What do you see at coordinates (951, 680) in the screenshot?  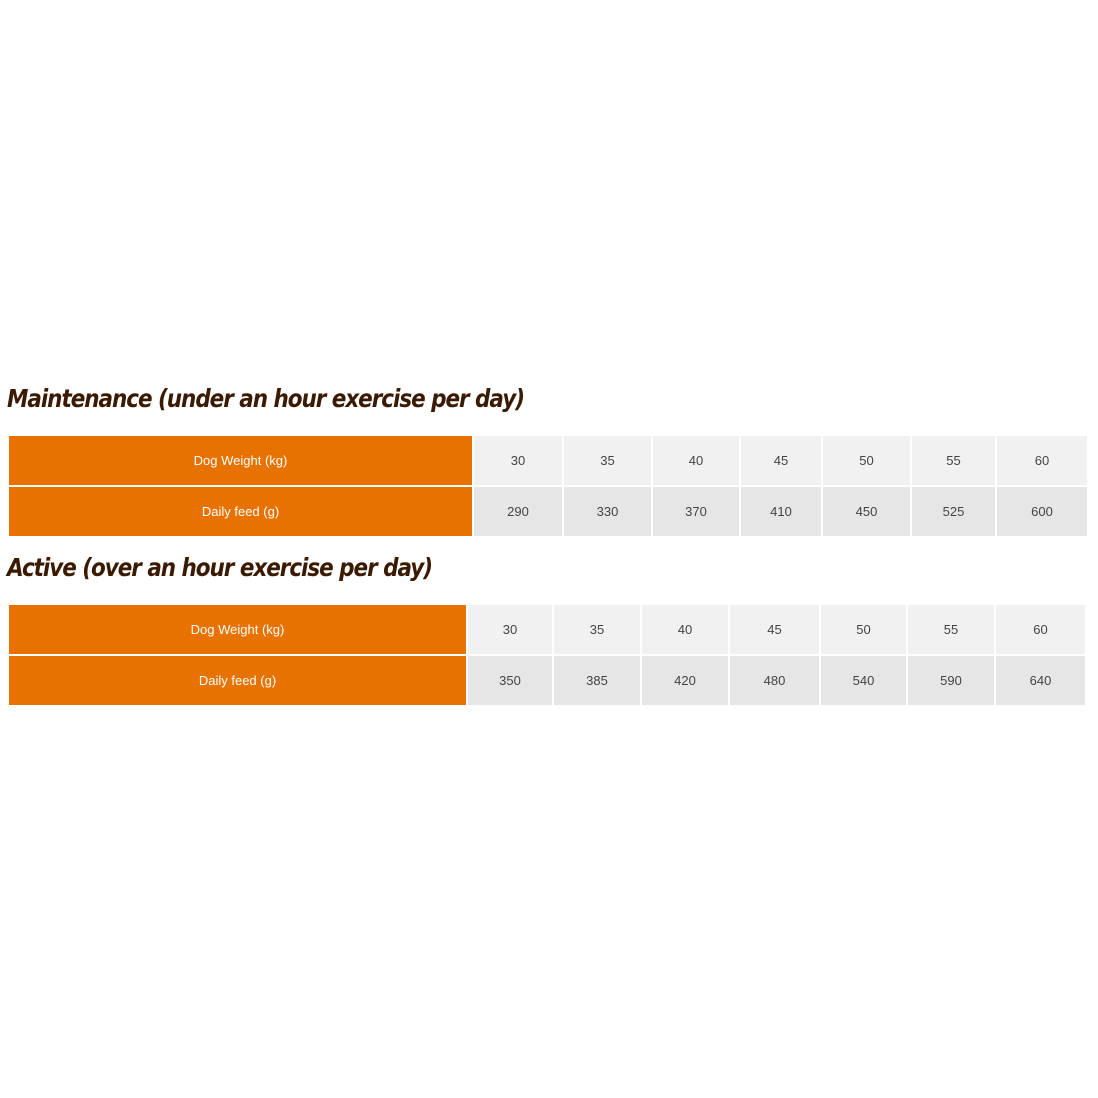 I see `cell: 590` at bounding box center [951, 680].